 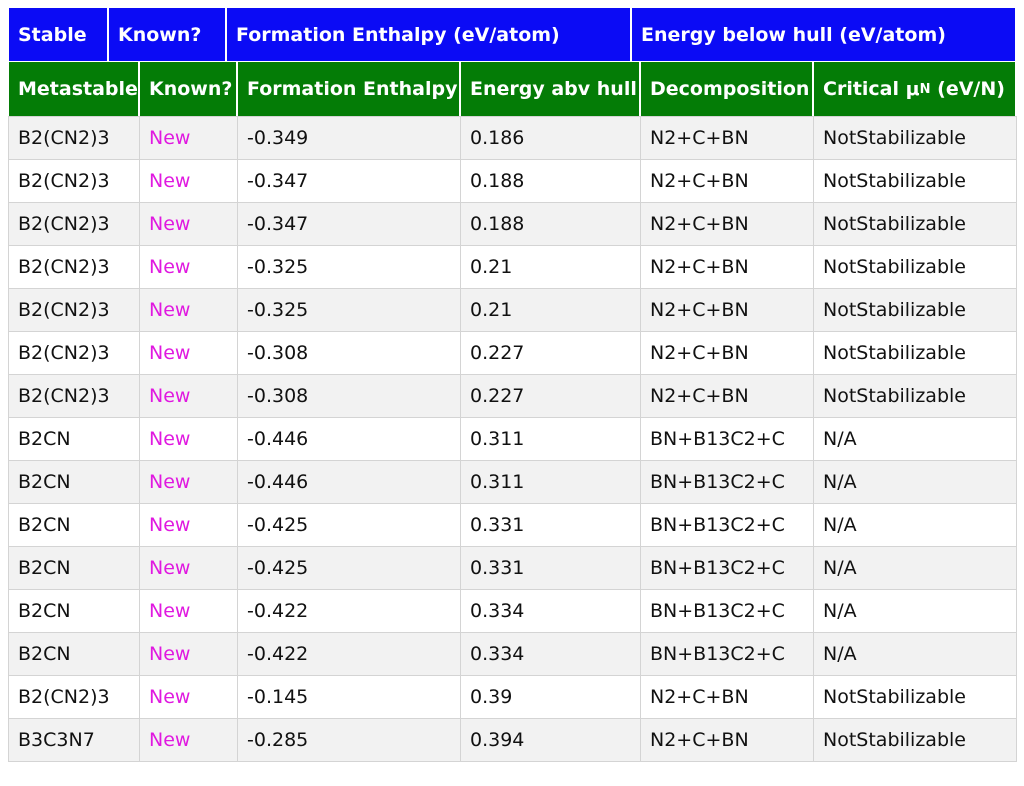 I want to click on compound-cell: B3C3N7, so click(x=74, y=740).